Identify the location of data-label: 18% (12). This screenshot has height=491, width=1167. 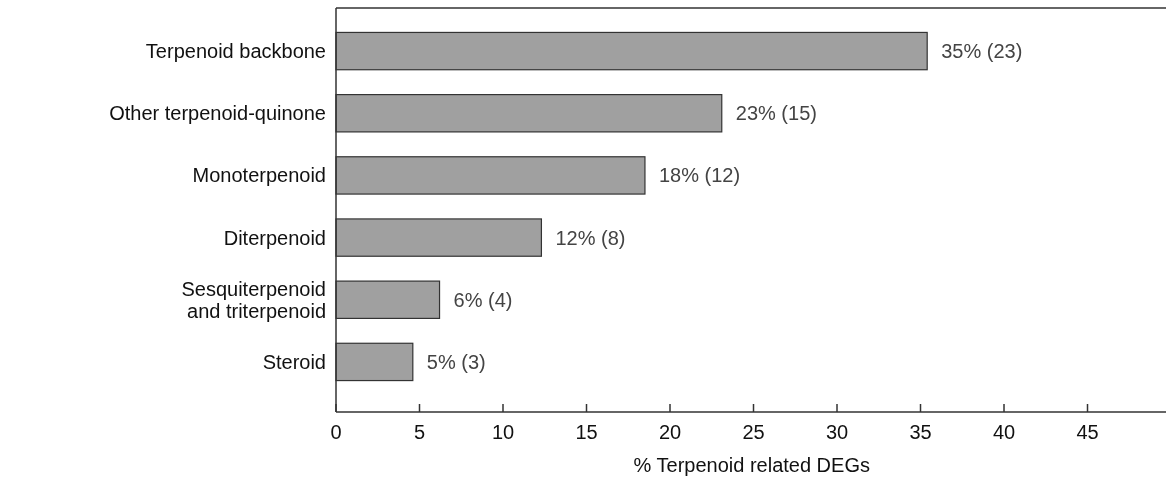
(699, 175).